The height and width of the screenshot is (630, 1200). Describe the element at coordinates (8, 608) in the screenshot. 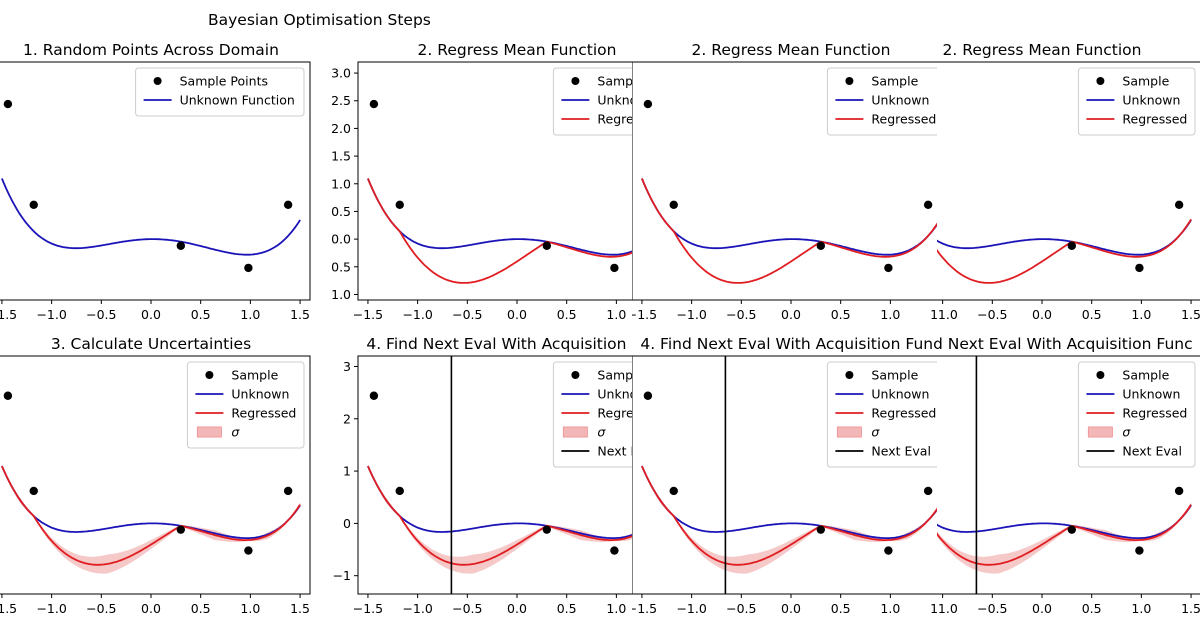

I see `chart3-xtick-label: −1.5` at that location.